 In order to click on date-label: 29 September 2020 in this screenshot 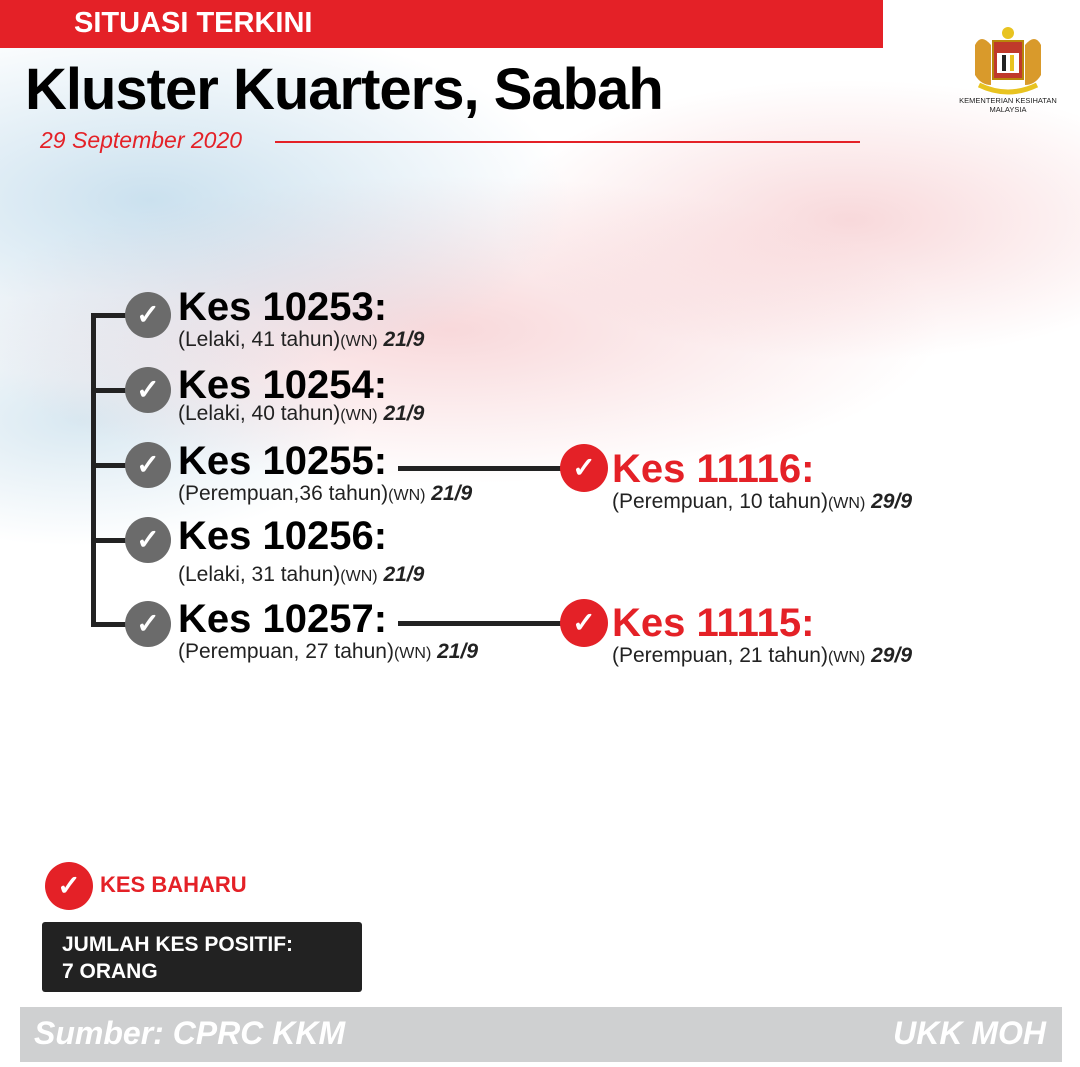, I will do `click(141, 140)`.